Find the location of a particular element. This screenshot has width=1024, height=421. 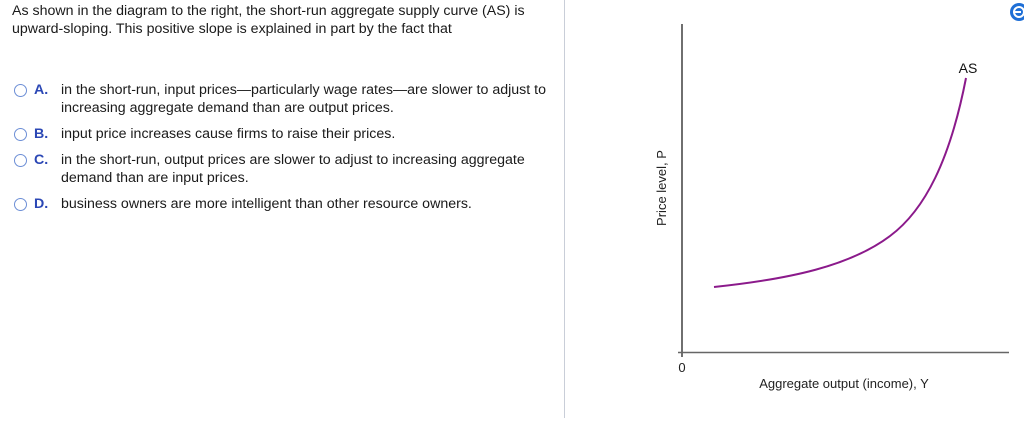

radio-a is located at coordinates (20, 90).